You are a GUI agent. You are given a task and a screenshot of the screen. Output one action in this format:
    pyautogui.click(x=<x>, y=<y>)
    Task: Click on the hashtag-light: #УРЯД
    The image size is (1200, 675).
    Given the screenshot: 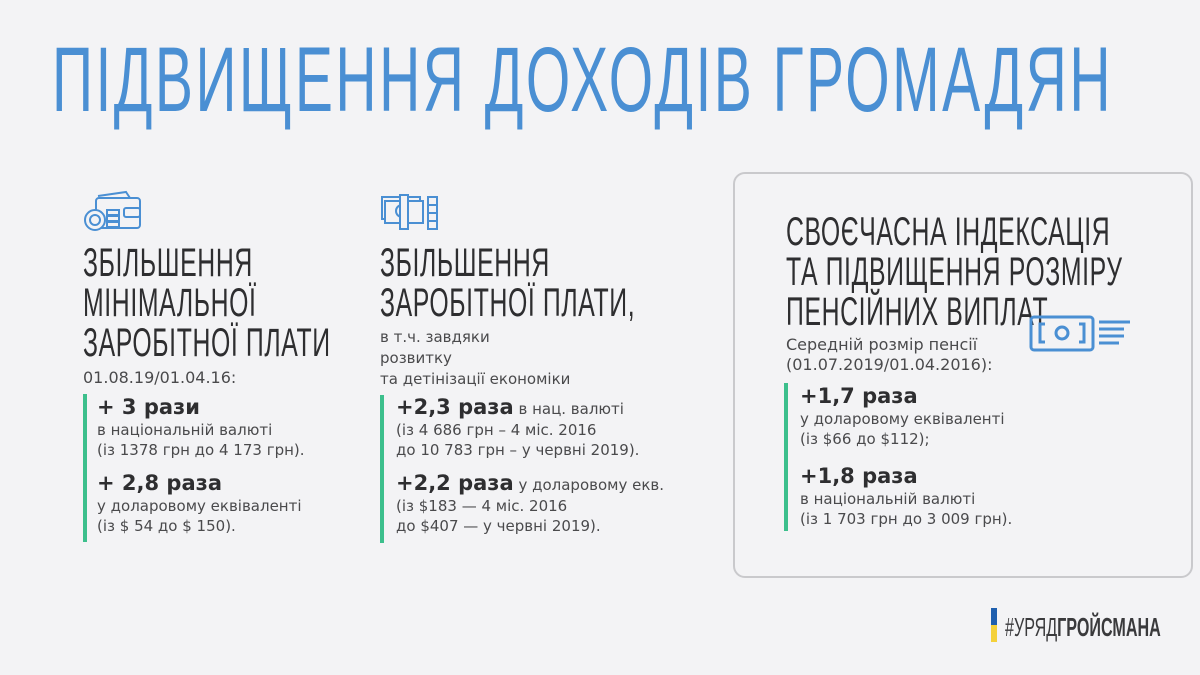 What is the action you would take?
    pyautogui.click(x=1031, y=627)
    